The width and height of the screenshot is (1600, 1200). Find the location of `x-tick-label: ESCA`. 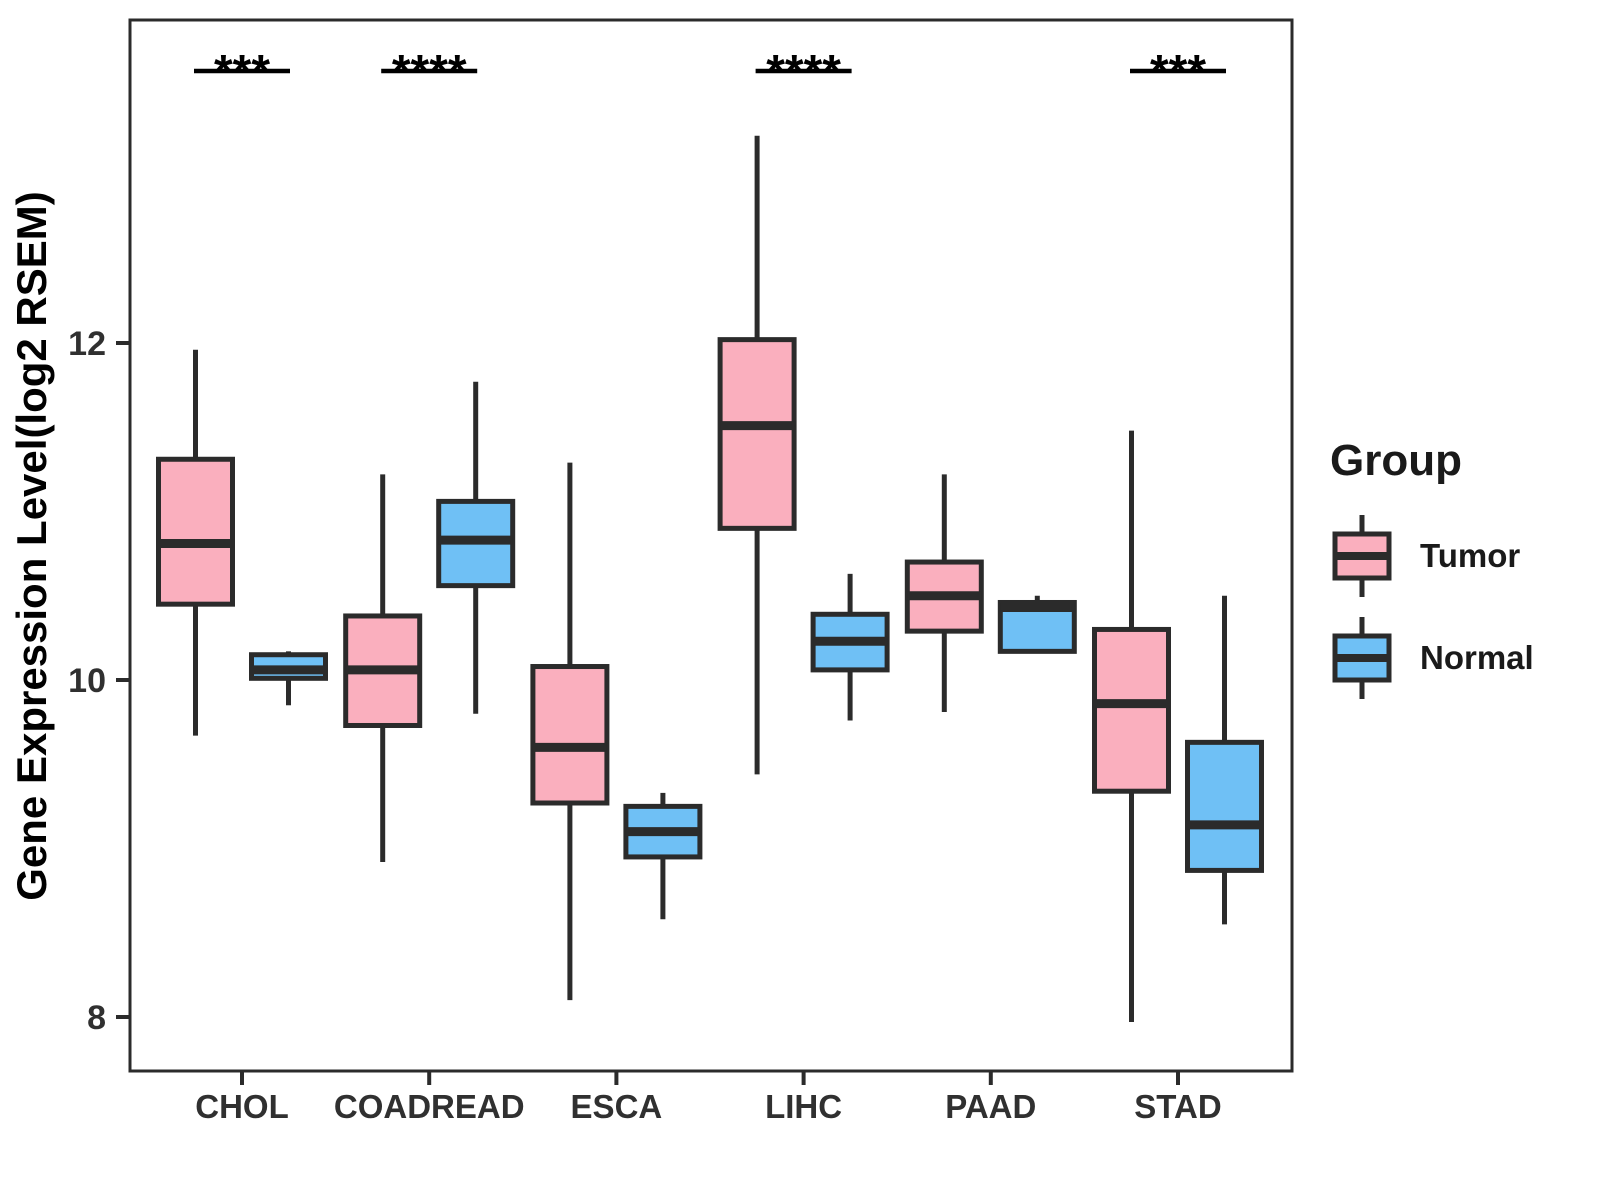

x-tick-label: ESCA is located at coordinates (617, 1106).